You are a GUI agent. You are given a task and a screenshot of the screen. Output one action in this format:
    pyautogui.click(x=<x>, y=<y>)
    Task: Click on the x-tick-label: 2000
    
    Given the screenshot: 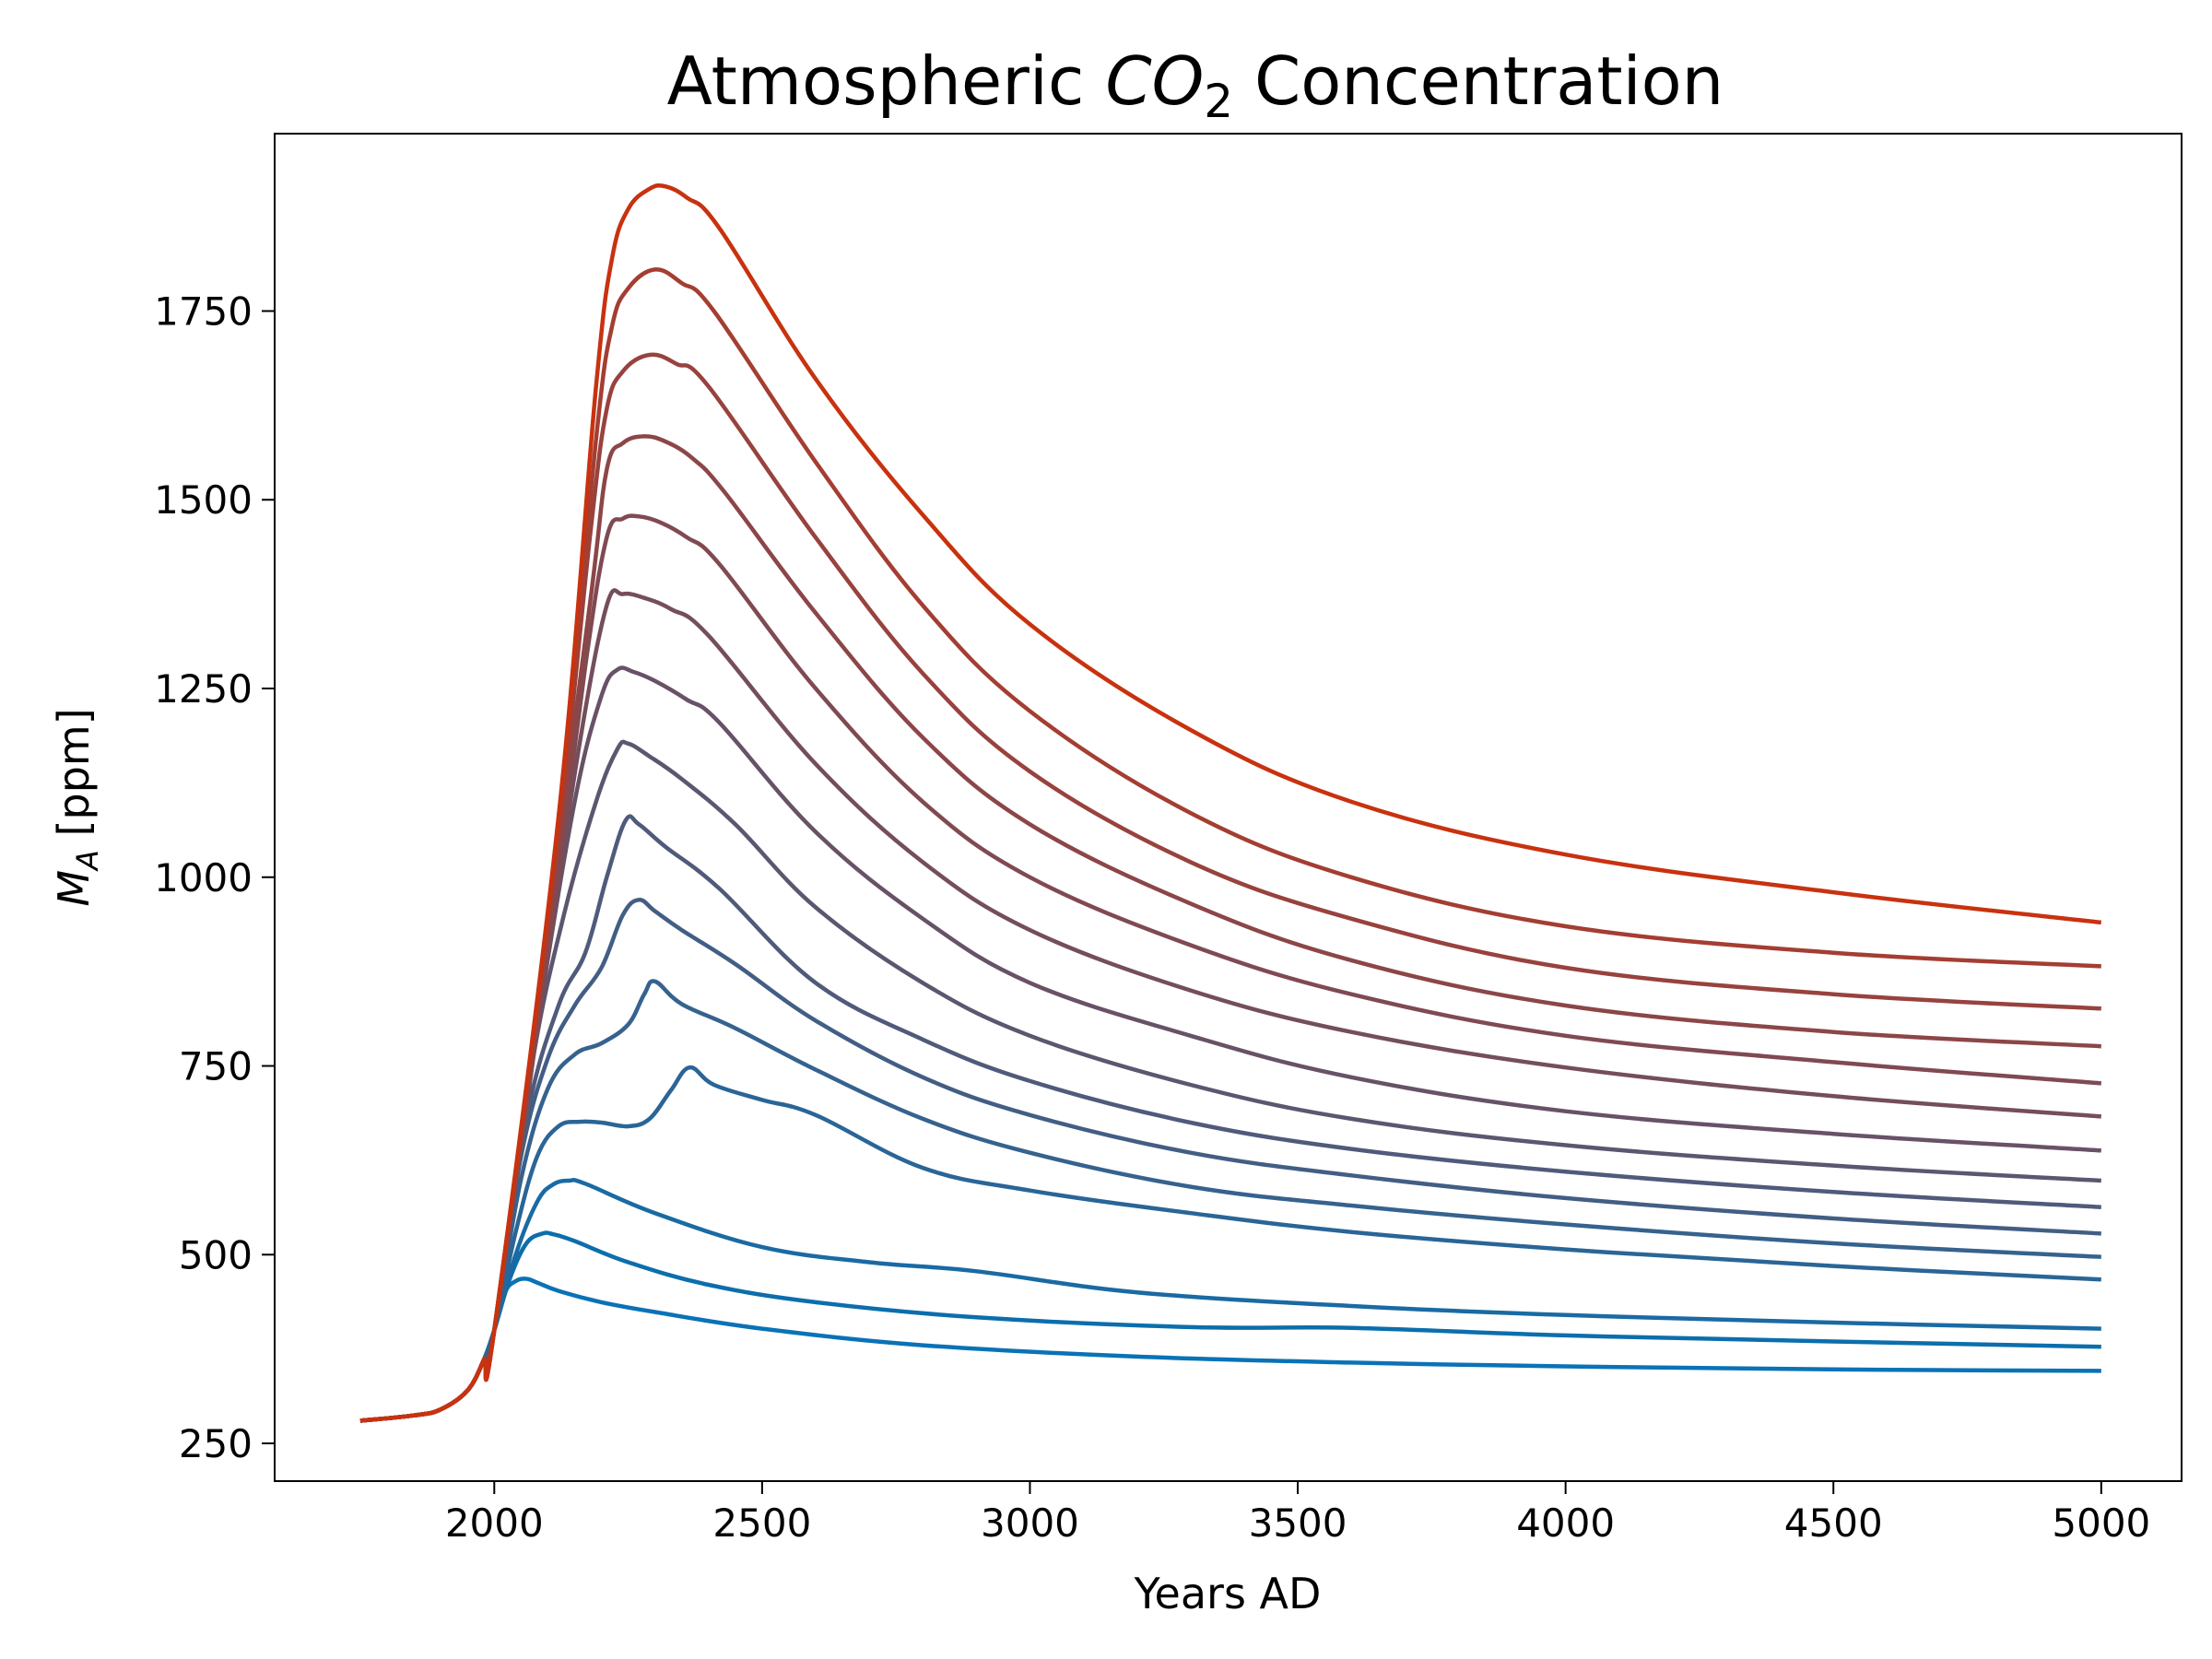 What is the action you would take?
    pyautogui.click(x=494, y=1523)
    